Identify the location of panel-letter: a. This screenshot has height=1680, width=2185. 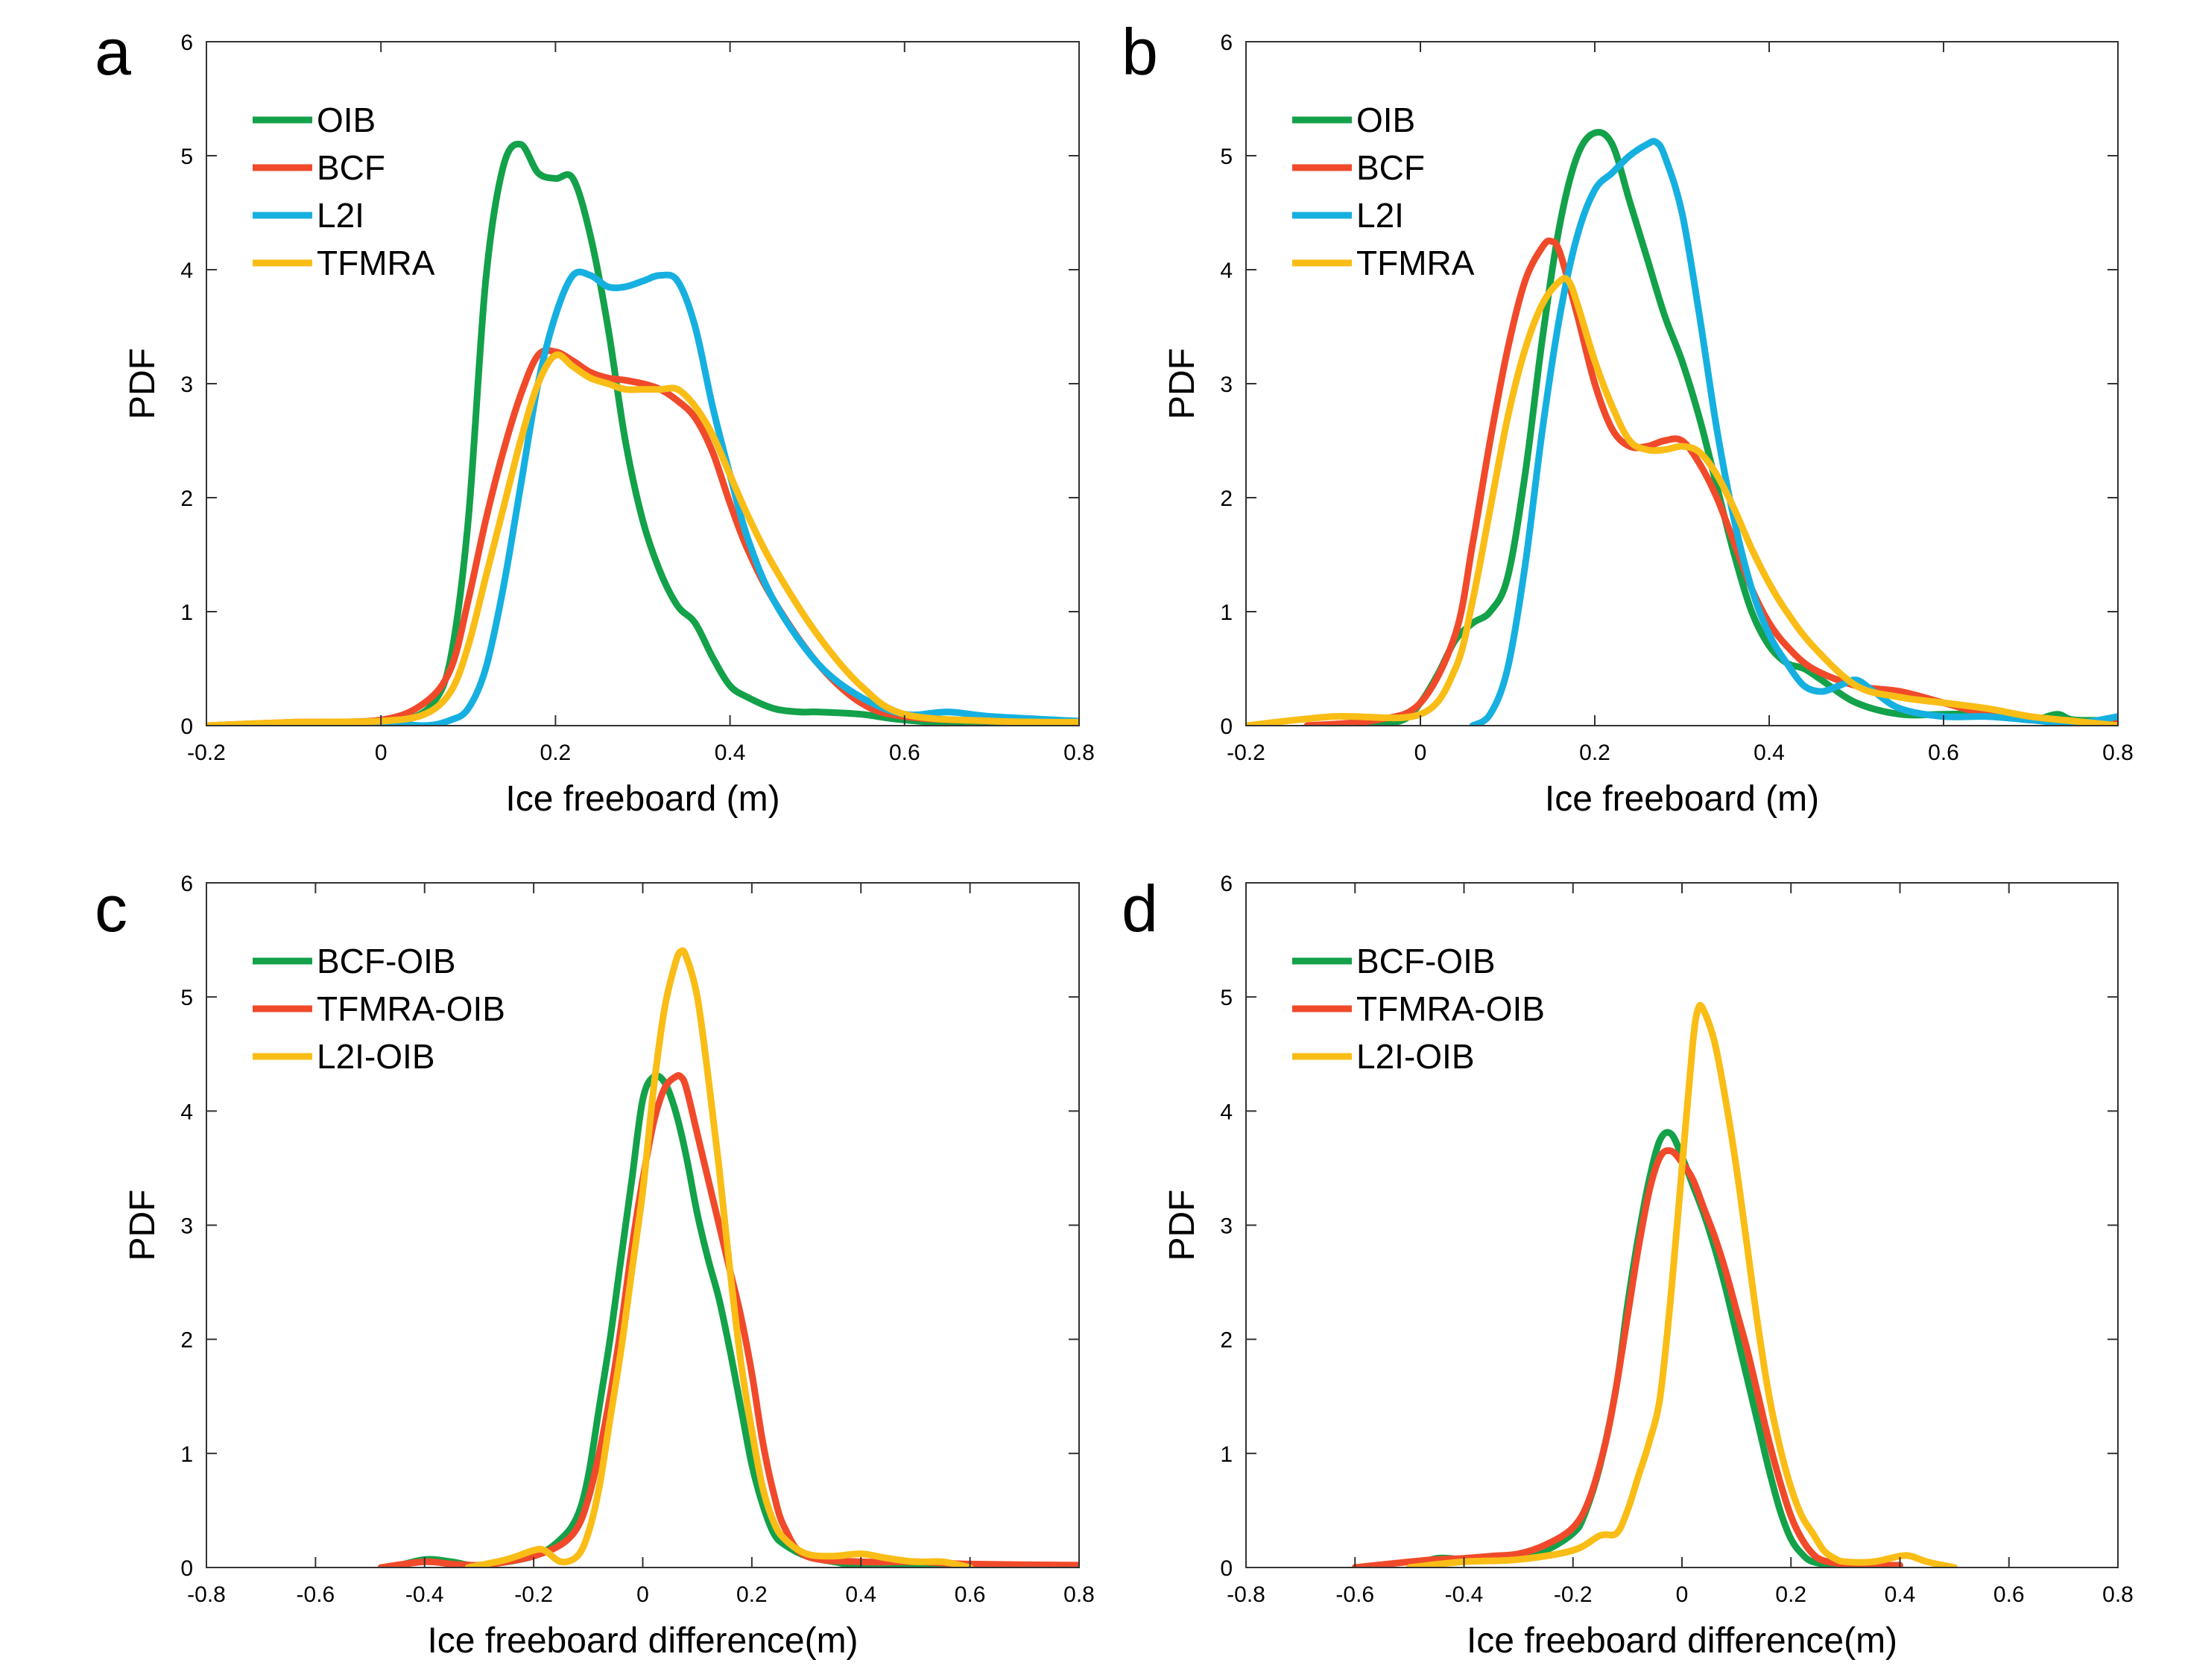
(113, 52).